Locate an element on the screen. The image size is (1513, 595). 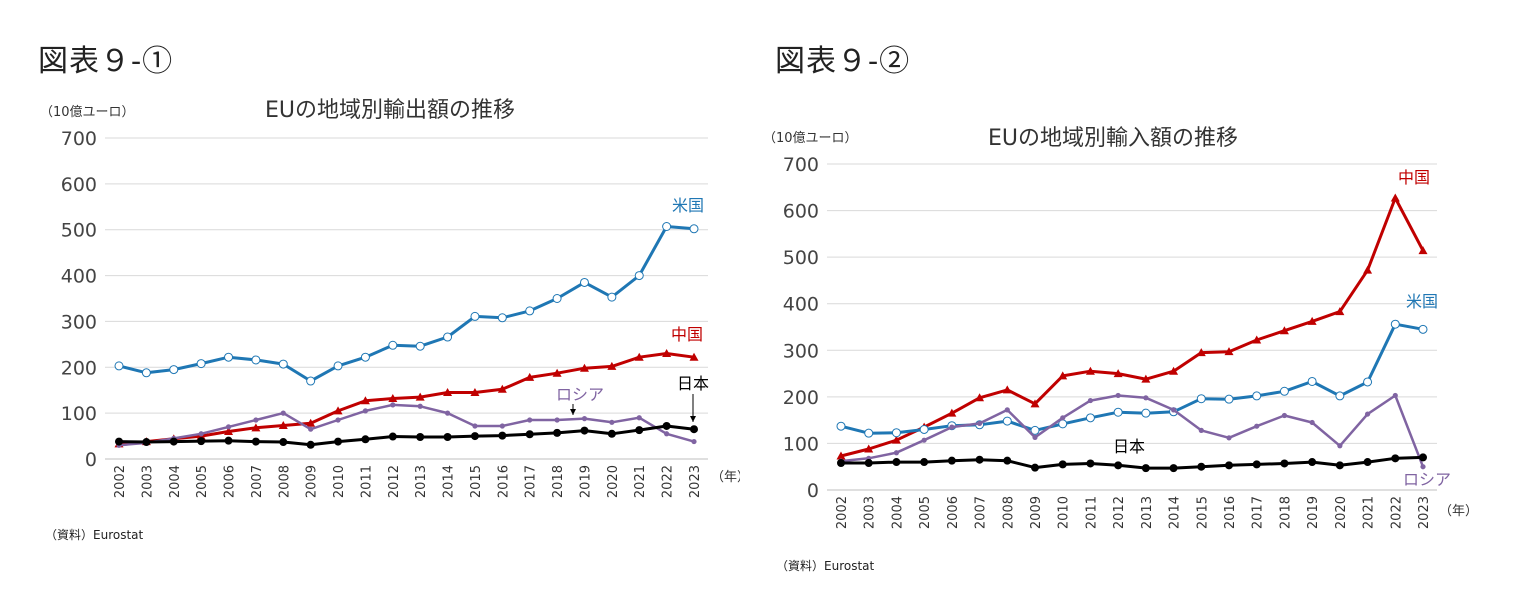
x-tick-label: 2005 is located at coordinates (202, 481).